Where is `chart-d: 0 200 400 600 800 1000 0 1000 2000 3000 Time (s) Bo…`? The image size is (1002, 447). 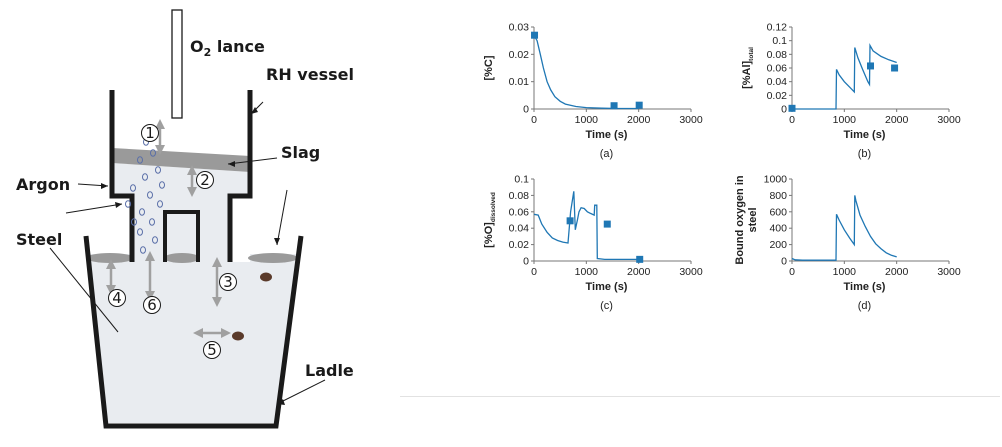
chart-d: 0 200 400 600 800 1000 0 1000 2000 3000 Time (s) Bo… is located at coordinates (847, 243).